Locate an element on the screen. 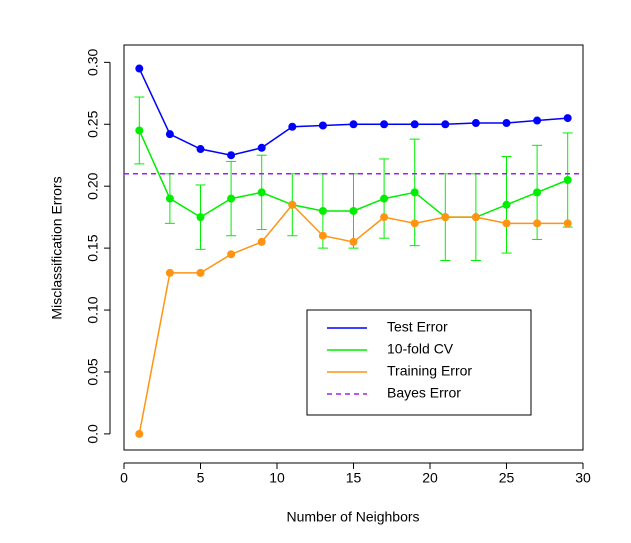 This screenshot has height=543, width=631. x-tick-label: 15 is located at coordinates (354, 478).